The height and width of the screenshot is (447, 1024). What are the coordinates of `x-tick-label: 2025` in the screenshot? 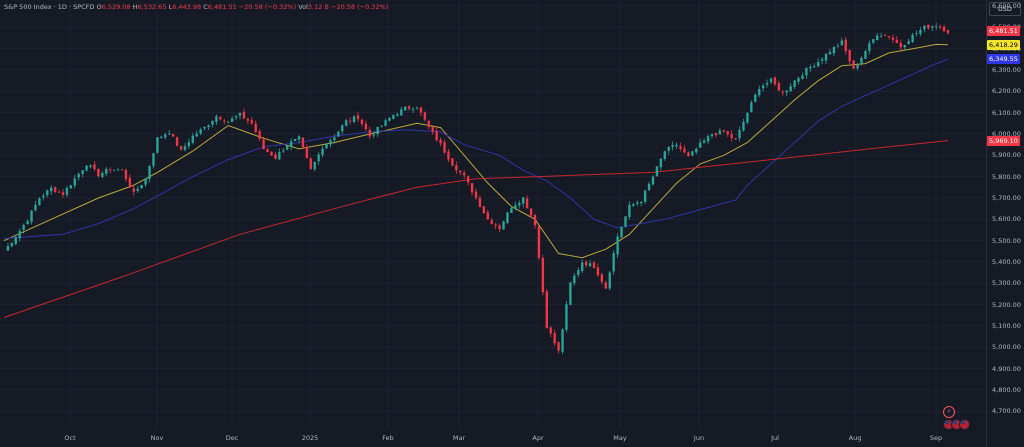 It's located at (310, 438).